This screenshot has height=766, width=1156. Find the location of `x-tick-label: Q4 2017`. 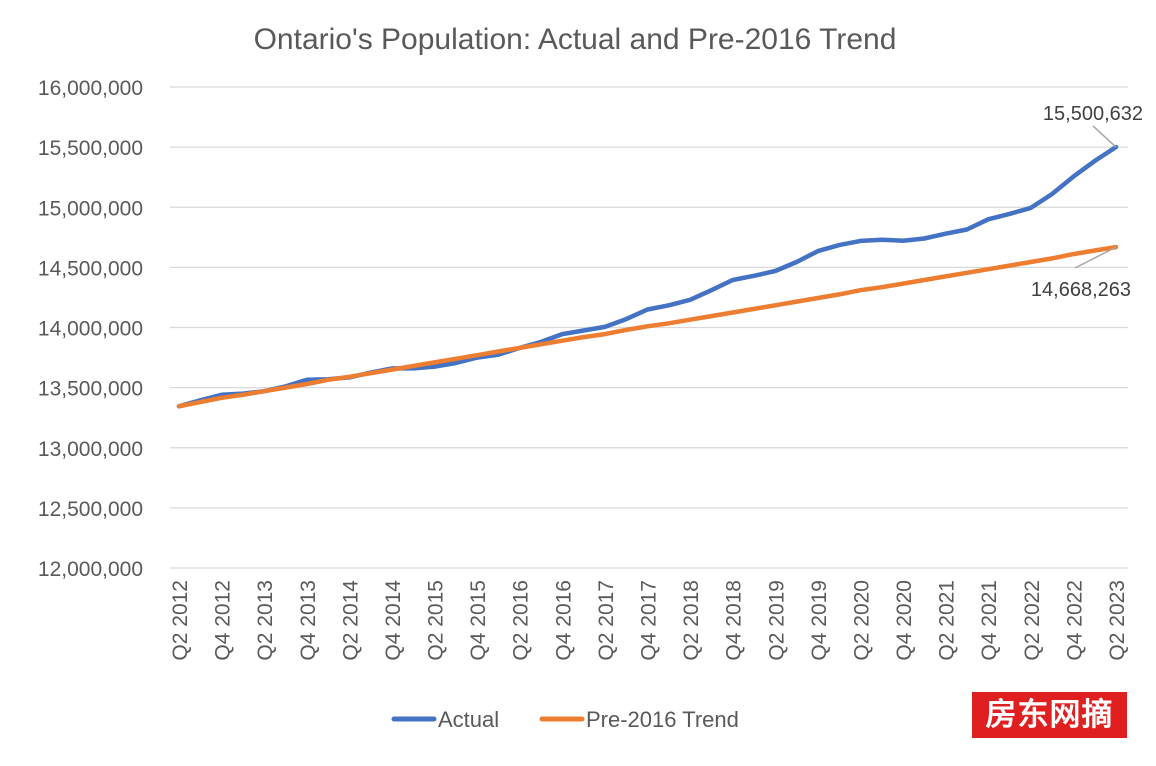

x-tick-label: Q4 2017 is located at coordinates (649, 620).